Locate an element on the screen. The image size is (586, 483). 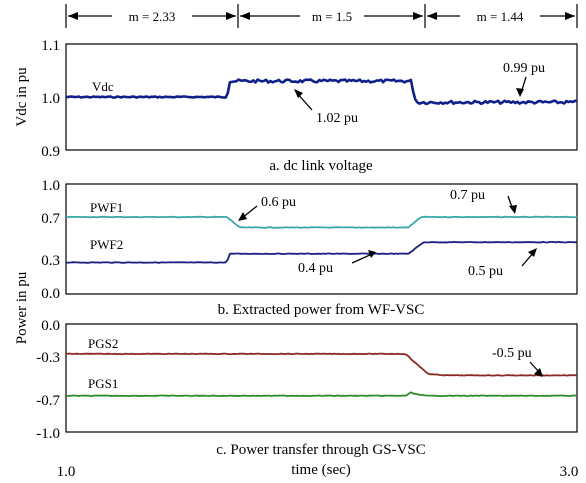
y-tick-label: 0.7 is located at coordinates (50, 219).